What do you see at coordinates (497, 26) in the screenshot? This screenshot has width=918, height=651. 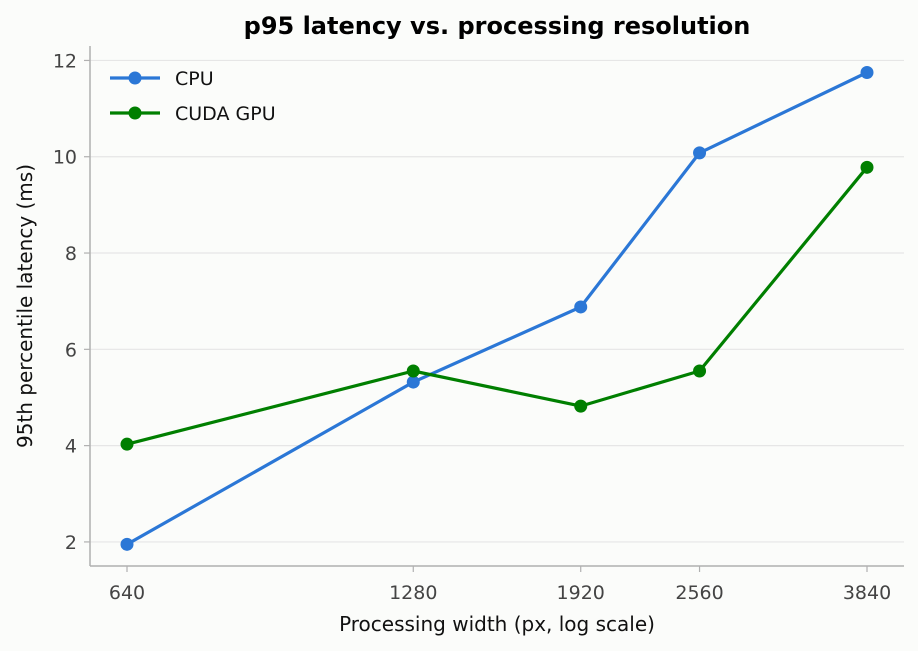 I see `chart-title: p95 latency vs. processing resolution` at bounding box center [497, 26].